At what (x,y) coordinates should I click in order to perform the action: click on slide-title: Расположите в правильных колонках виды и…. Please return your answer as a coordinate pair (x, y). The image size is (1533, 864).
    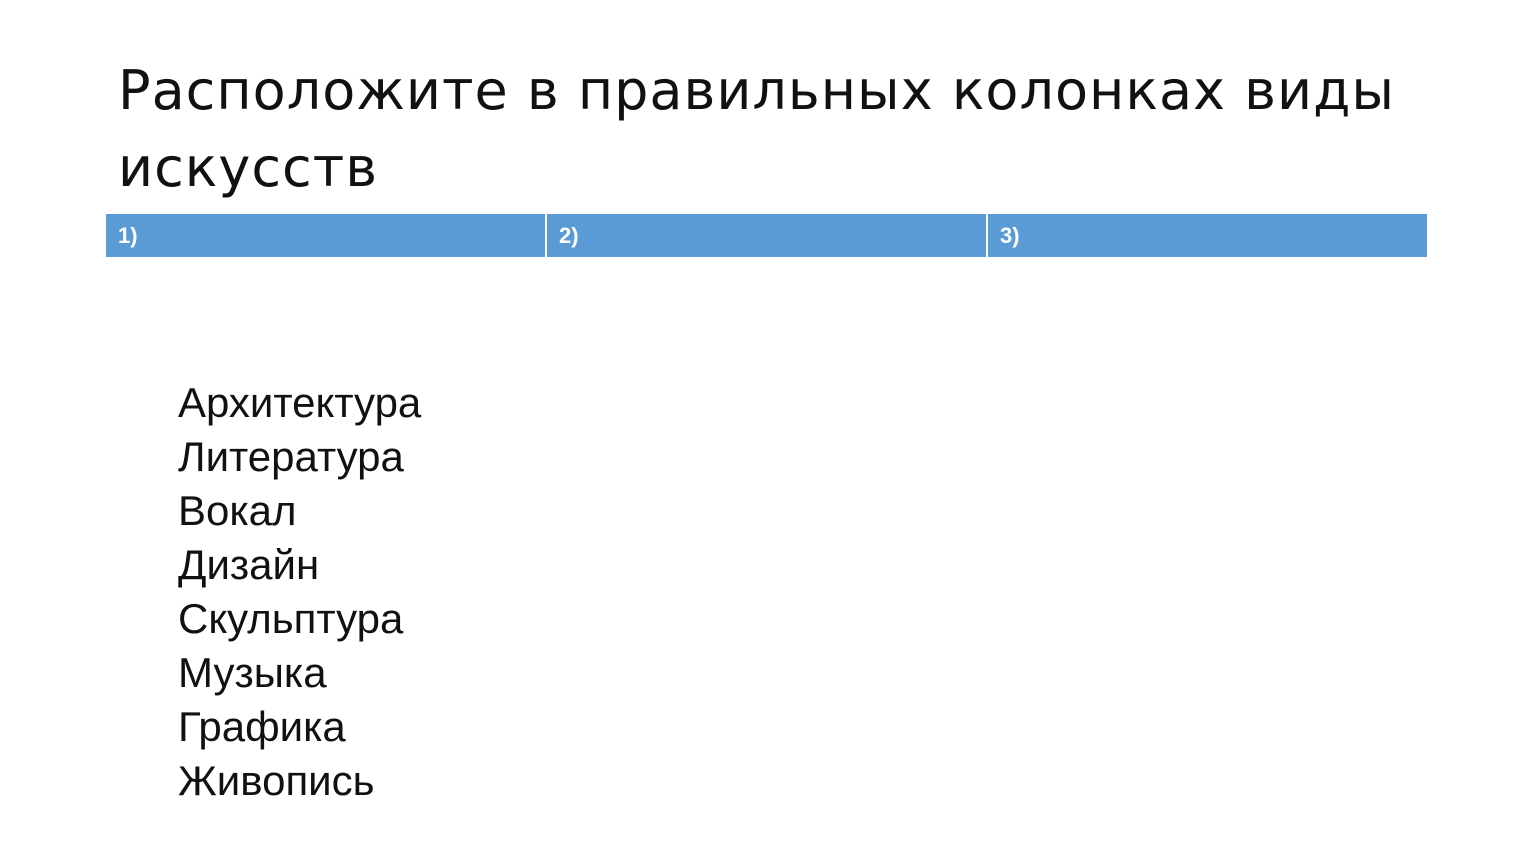
    Looking at the image, I should click on (757, 129).